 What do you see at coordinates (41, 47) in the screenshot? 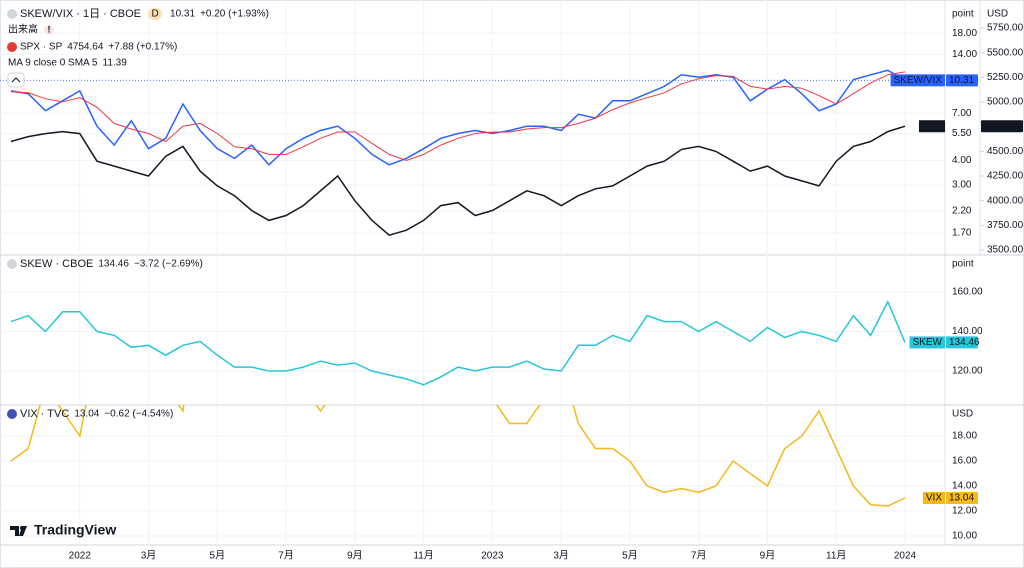
I see `legend-text: SPX · SP` at bounding box center [41, 47].